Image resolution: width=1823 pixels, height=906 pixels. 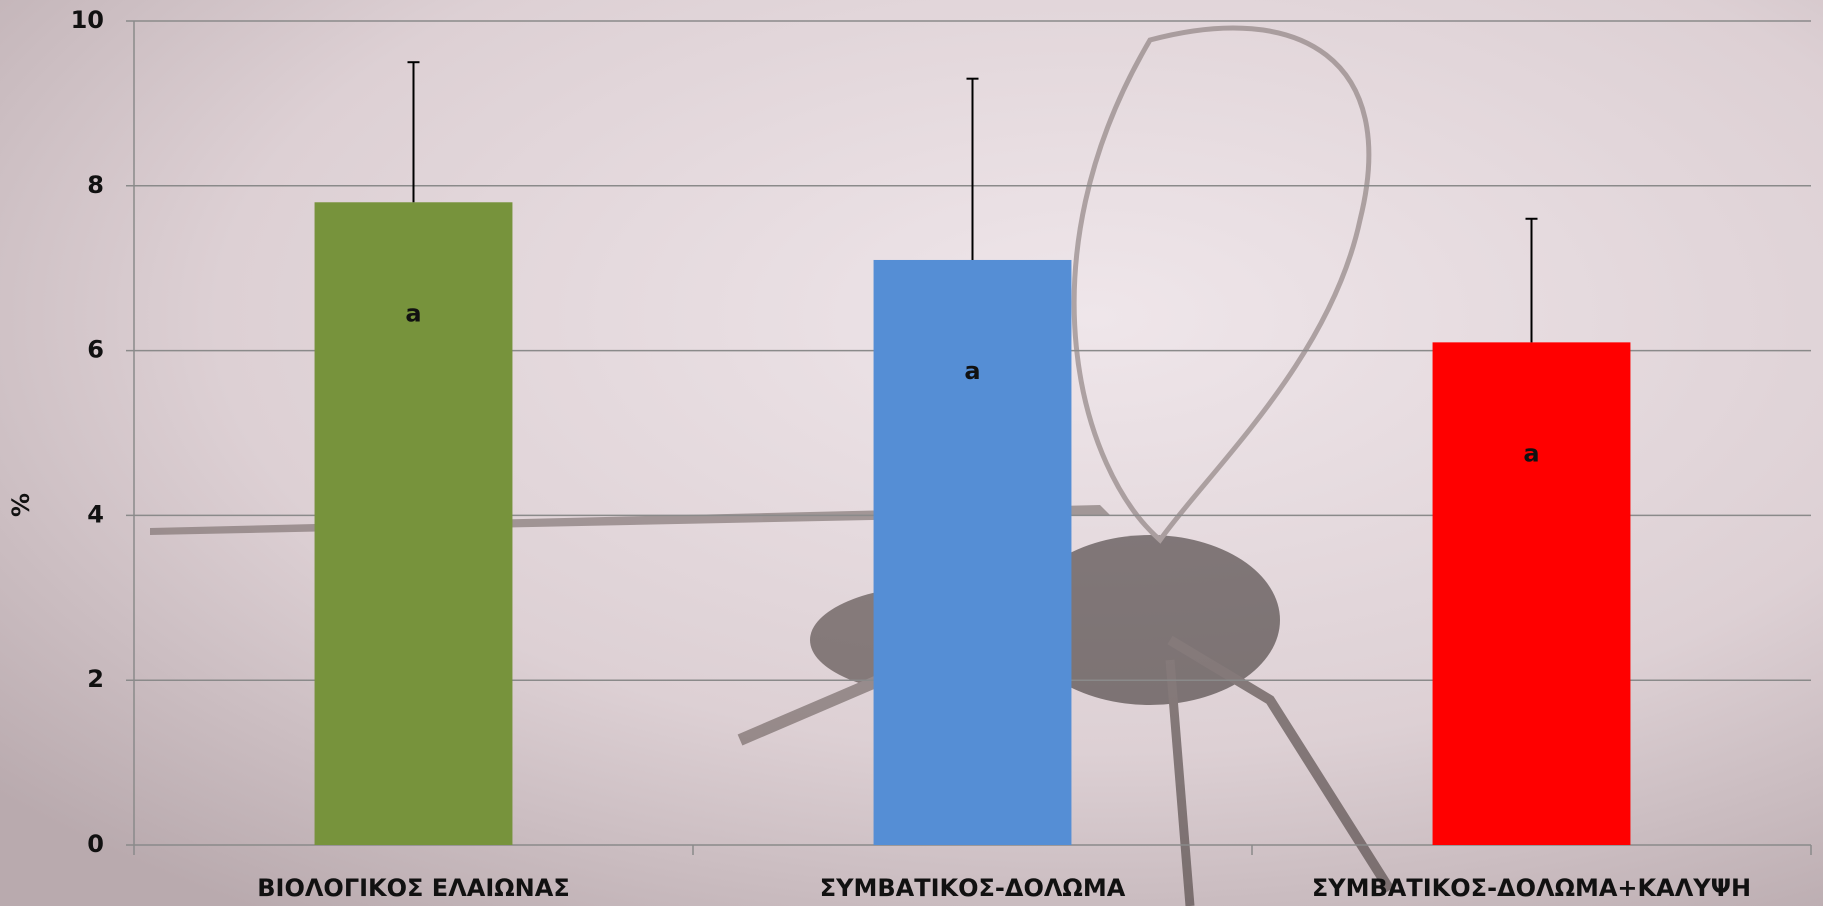 I want to click on y-tick-label: 10, so click(x=87, y=20).